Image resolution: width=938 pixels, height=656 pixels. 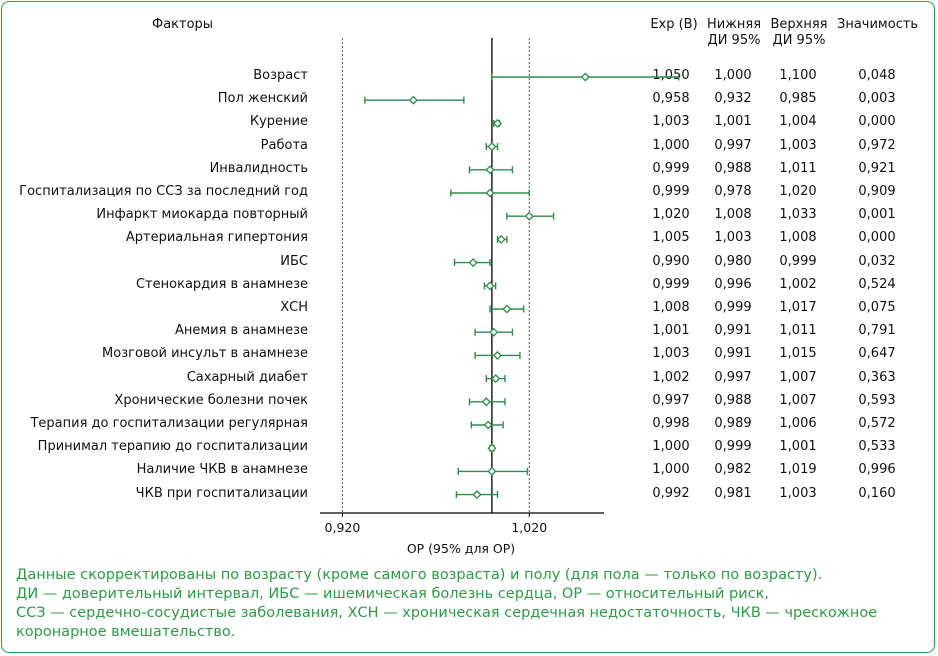 I want to click on factor-label: Мозговой инсульт в анамнезе, so click(x=205, y=354).